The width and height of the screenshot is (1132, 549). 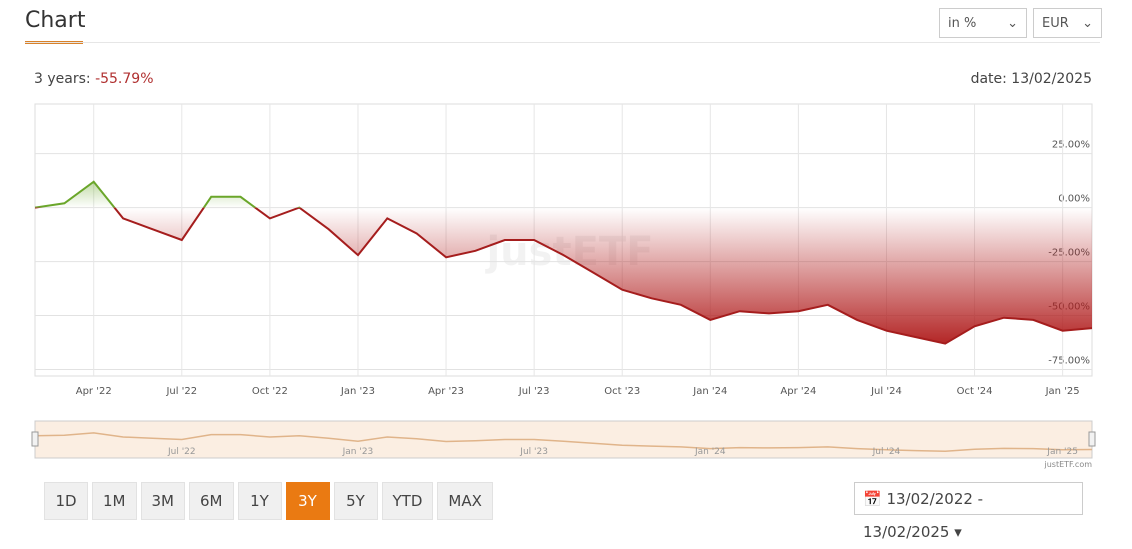 I want to click on divider, so click(x=562, y=42).